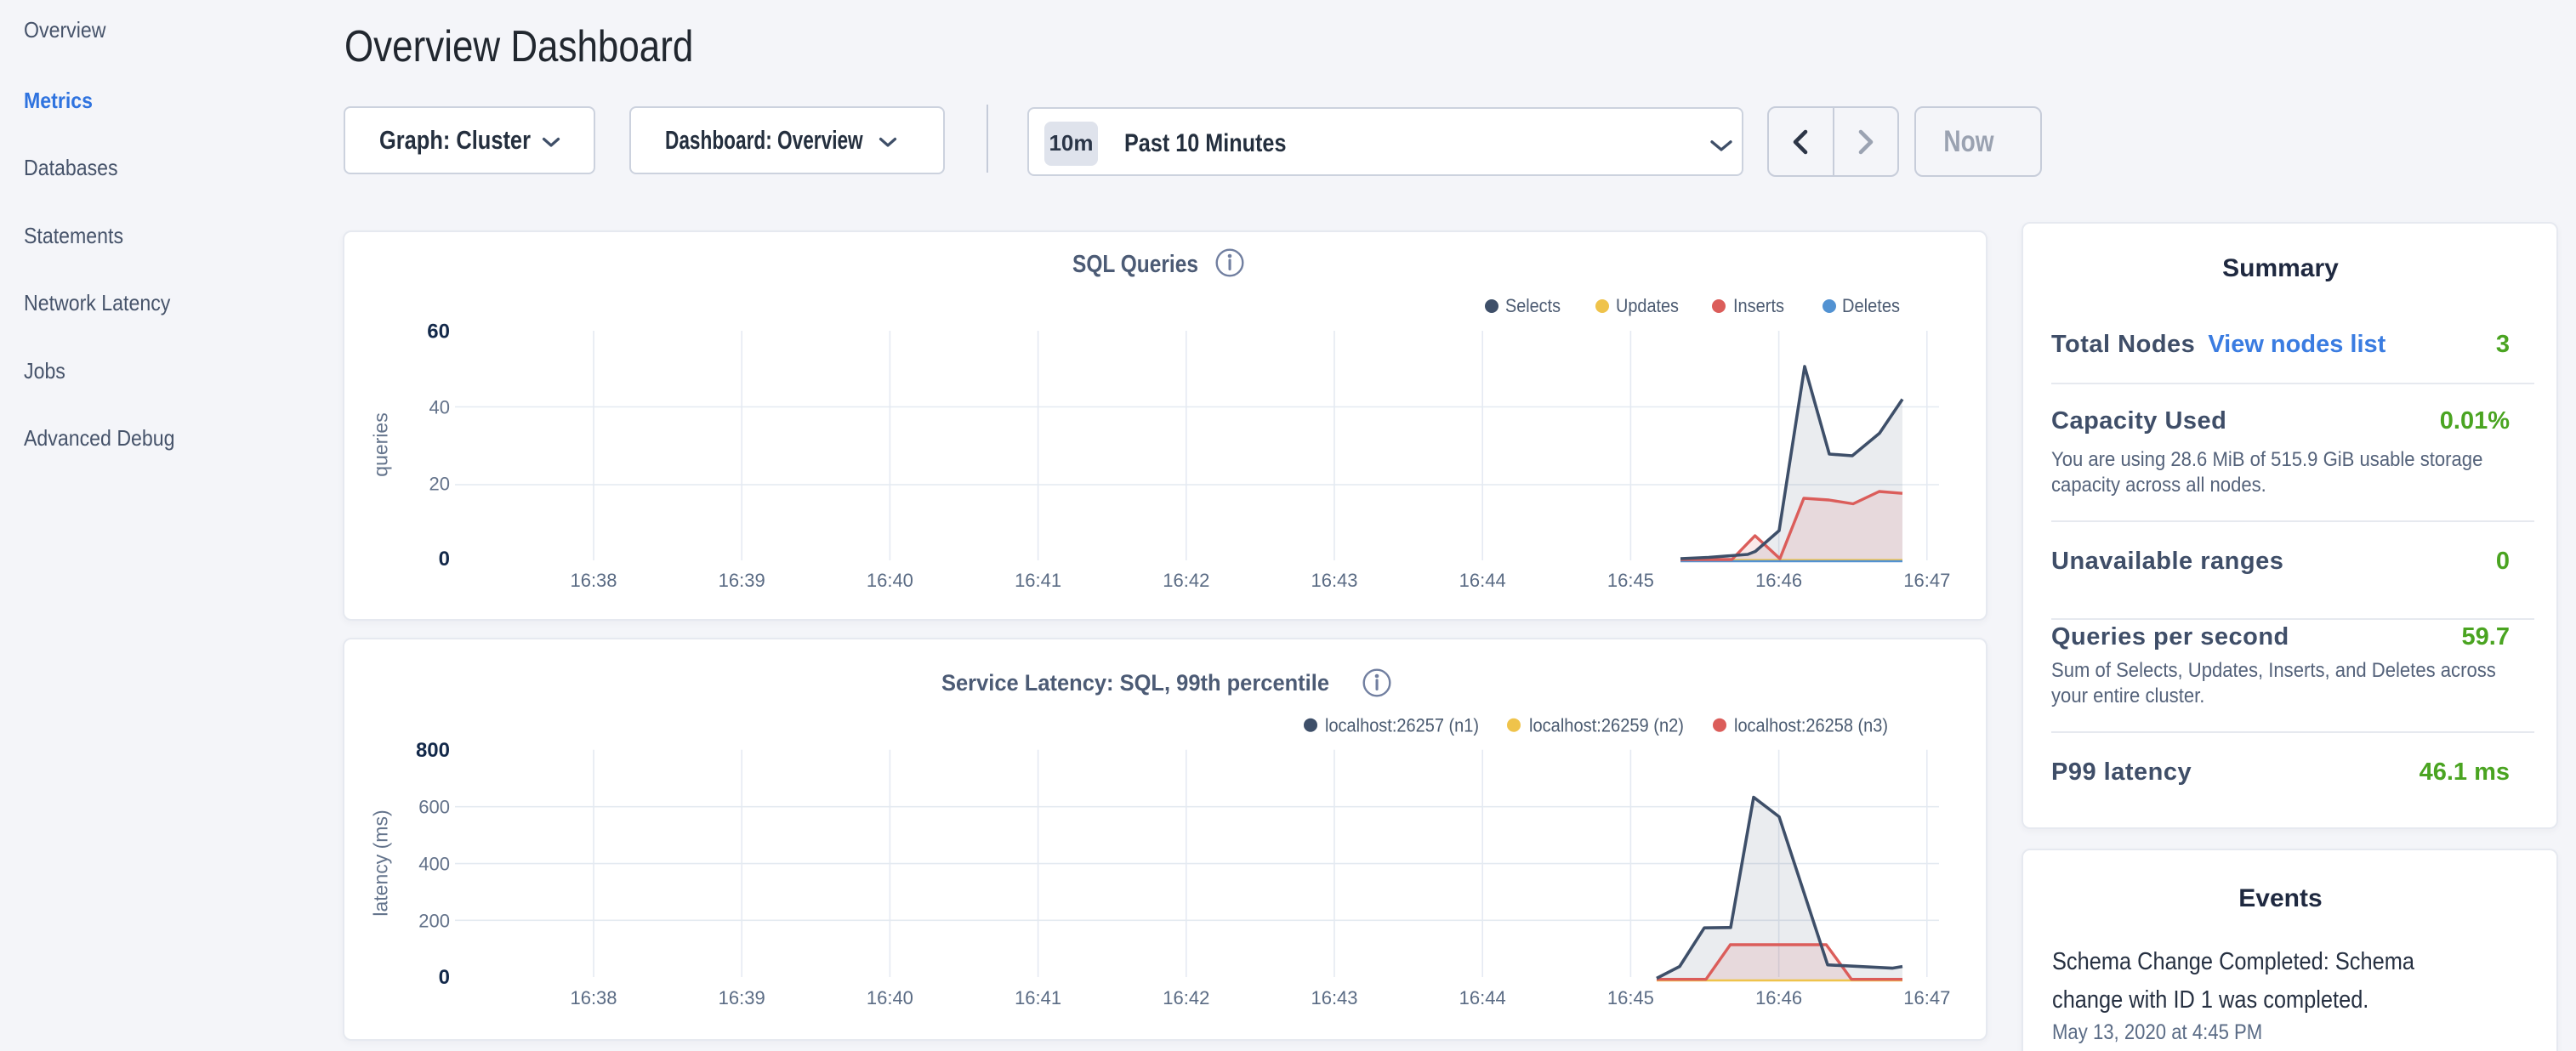 Image resolution: width=2576 pixels, height=1051 pixels. What do you see at coordinates (381, 444) in the screenshot?
I see `svg-text: queries` at bounding box center [381, 444].